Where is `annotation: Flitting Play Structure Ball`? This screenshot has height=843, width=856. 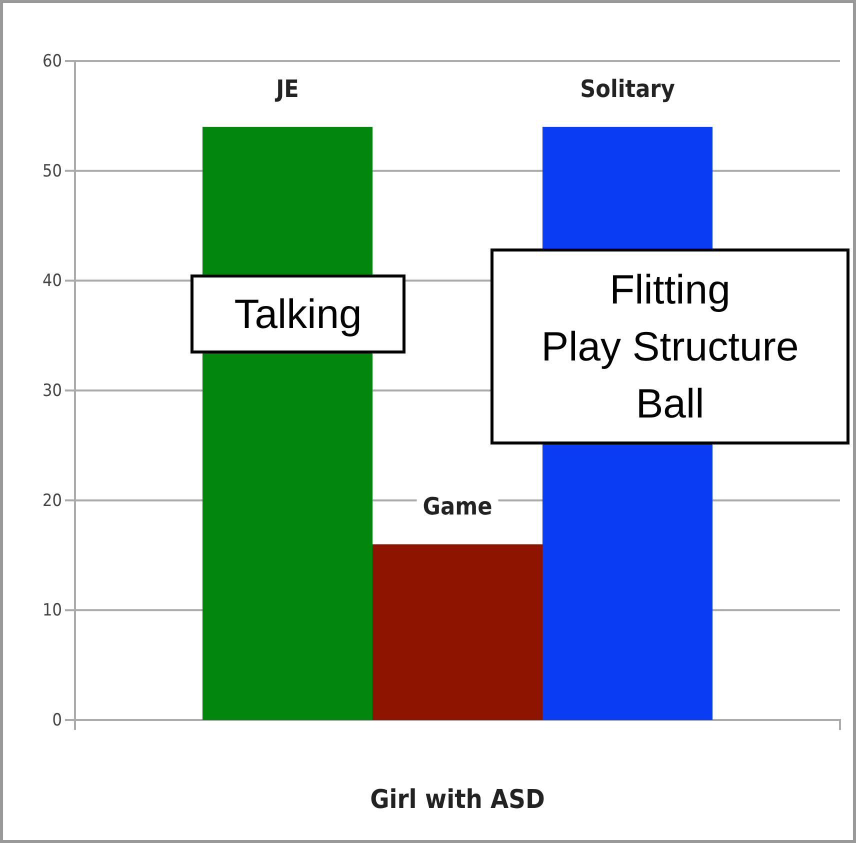 annotation: Flitting Play Structure Ball is located at coordinates (670, 346).